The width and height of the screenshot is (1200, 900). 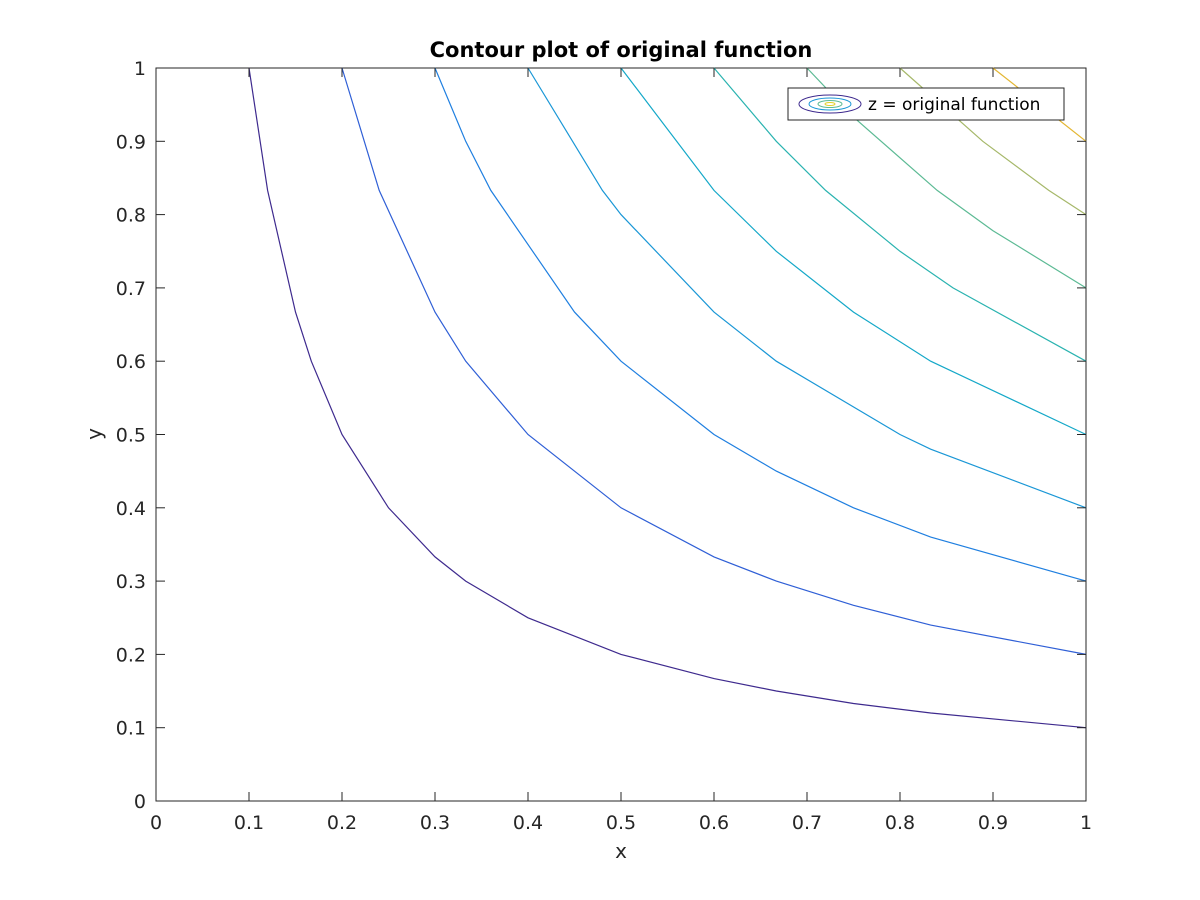 I want to click on y-tick-label-8: 0.8, so click(x=131, y=216).